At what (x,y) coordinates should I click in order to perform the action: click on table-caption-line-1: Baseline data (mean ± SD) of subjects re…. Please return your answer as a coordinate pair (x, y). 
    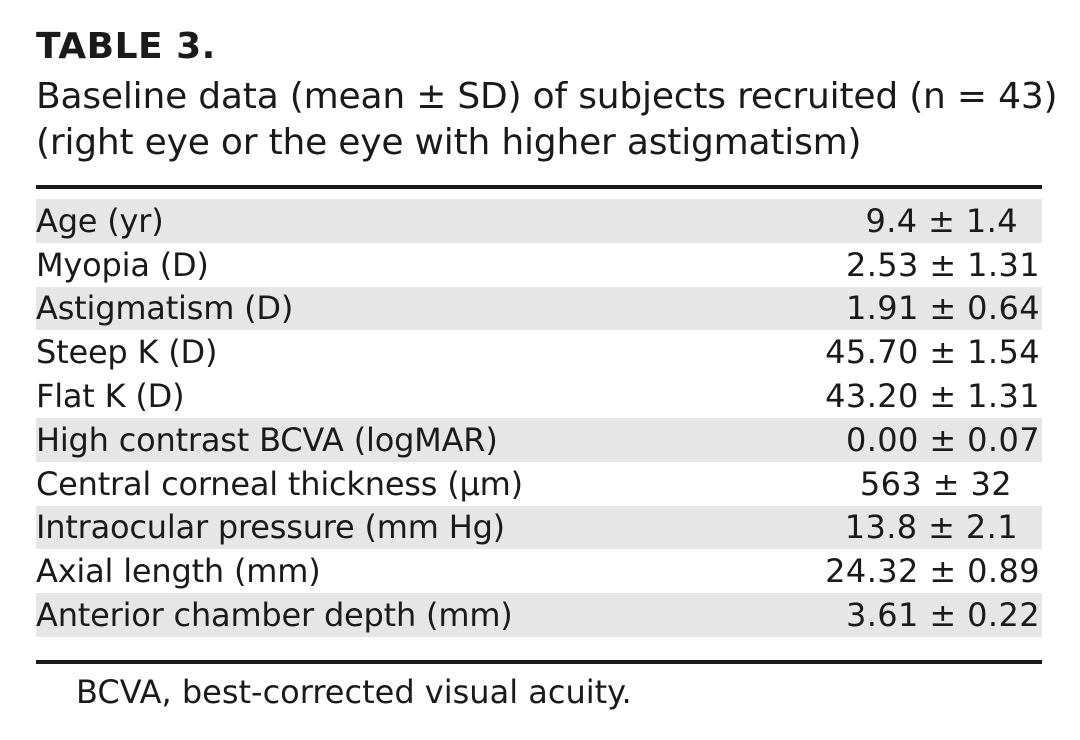
    Looking at the image, I should click on (547, 96).